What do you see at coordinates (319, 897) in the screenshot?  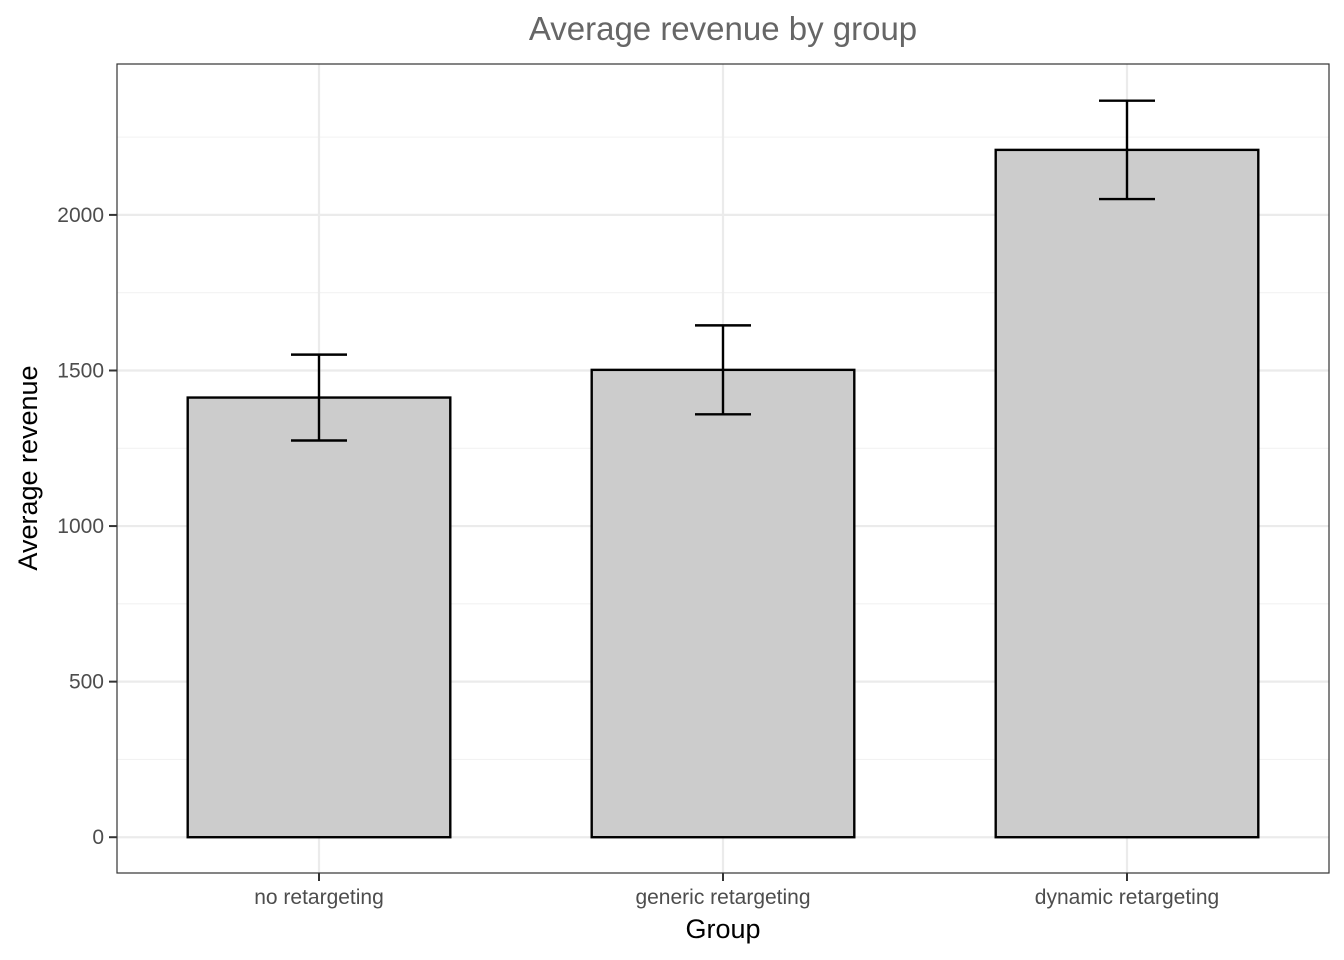 I see `x-tick-label: no retargeting` at bounding box center [319, 897].